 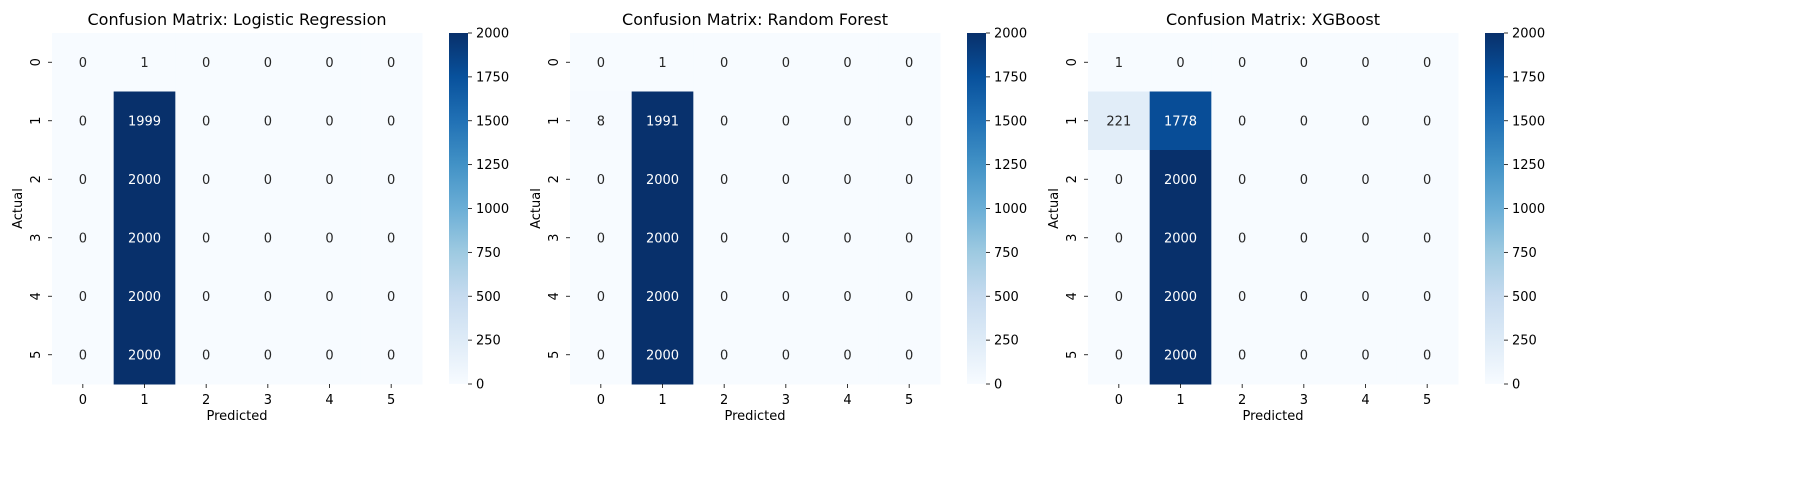 What do you see at coordinates (488, 341) in the screenshot?
I see `colorbar-tick-label: 250` at bounding box center [488, 341].